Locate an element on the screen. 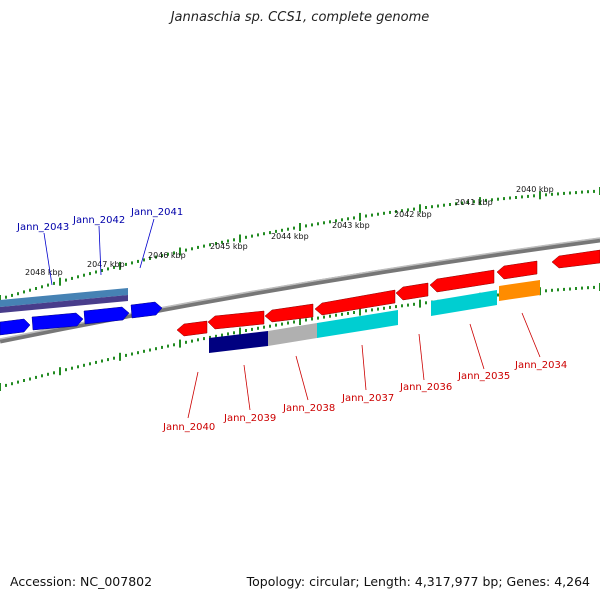  locus-label-jann-2041: Jann_2041 is located at coordinates (156, 212).